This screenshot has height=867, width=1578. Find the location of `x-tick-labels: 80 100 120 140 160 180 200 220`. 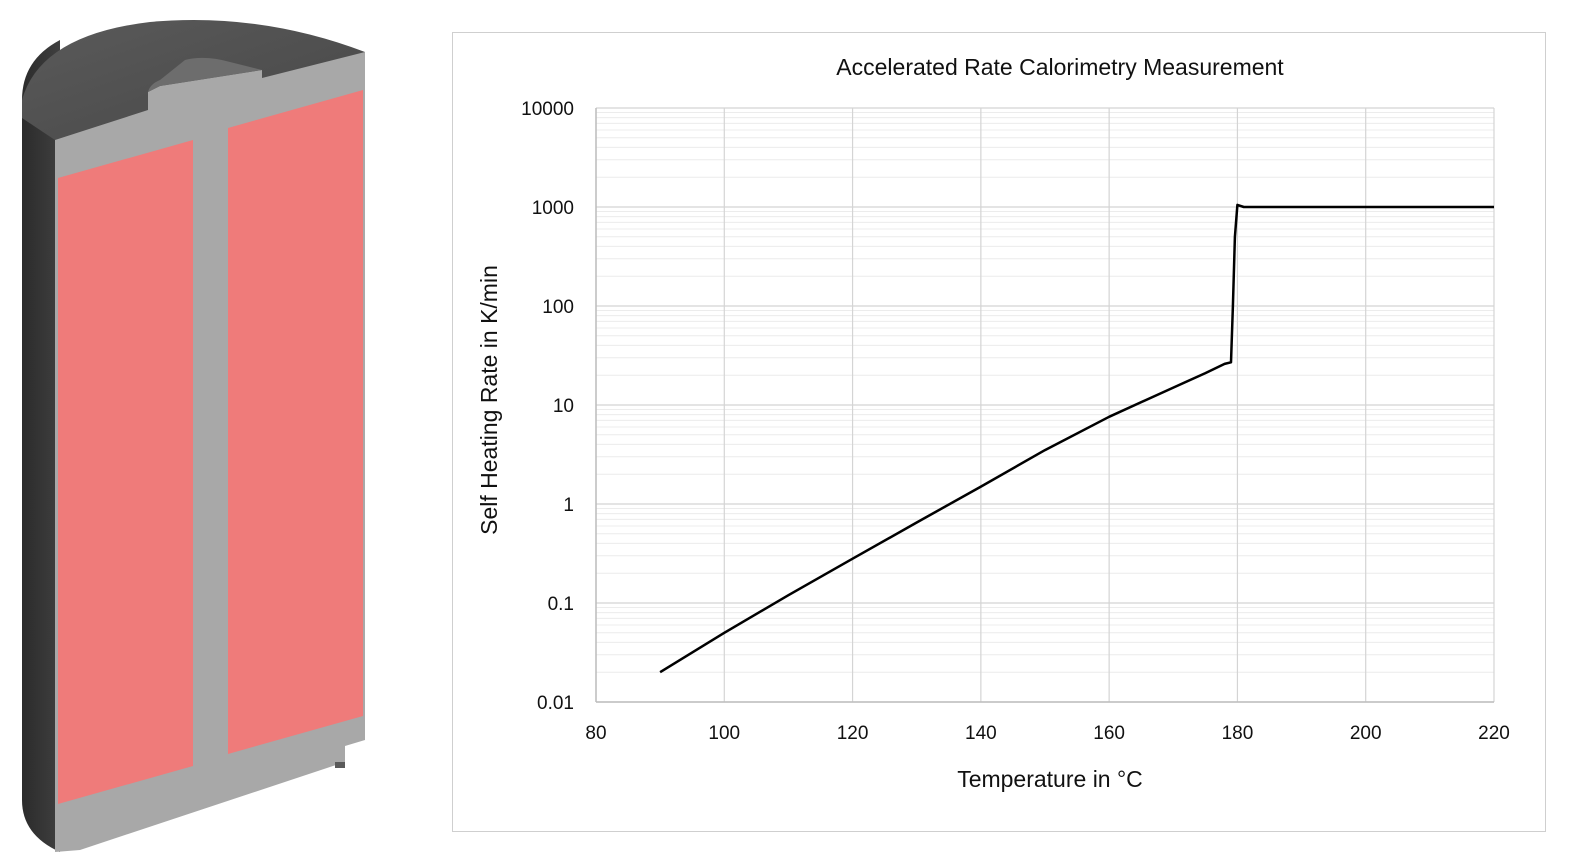

x-tick-labels: 80 100 120 140 160 180 200 220 is located at coordinates (1047, 733).